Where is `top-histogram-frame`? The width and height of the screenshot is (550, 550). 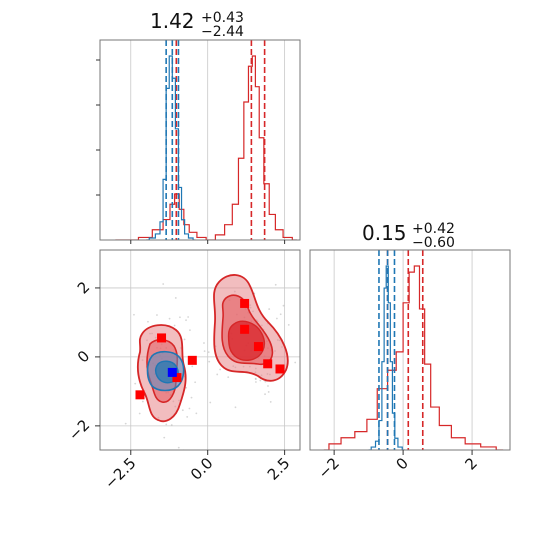 top-histogram-frame is located at coordinates (200, 140).